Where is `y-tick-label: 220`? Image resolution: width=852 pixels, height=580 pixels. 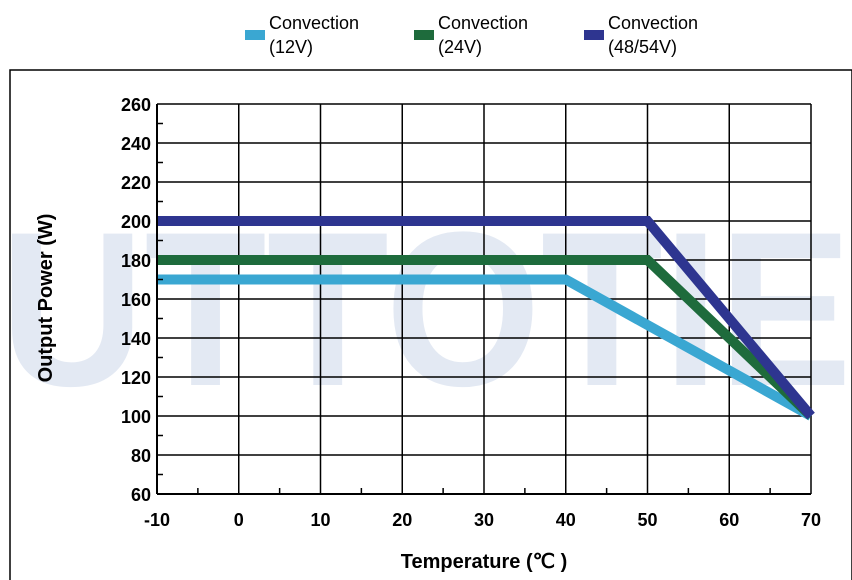
y-tick-label: 220 is located at coordinates (136, 183).